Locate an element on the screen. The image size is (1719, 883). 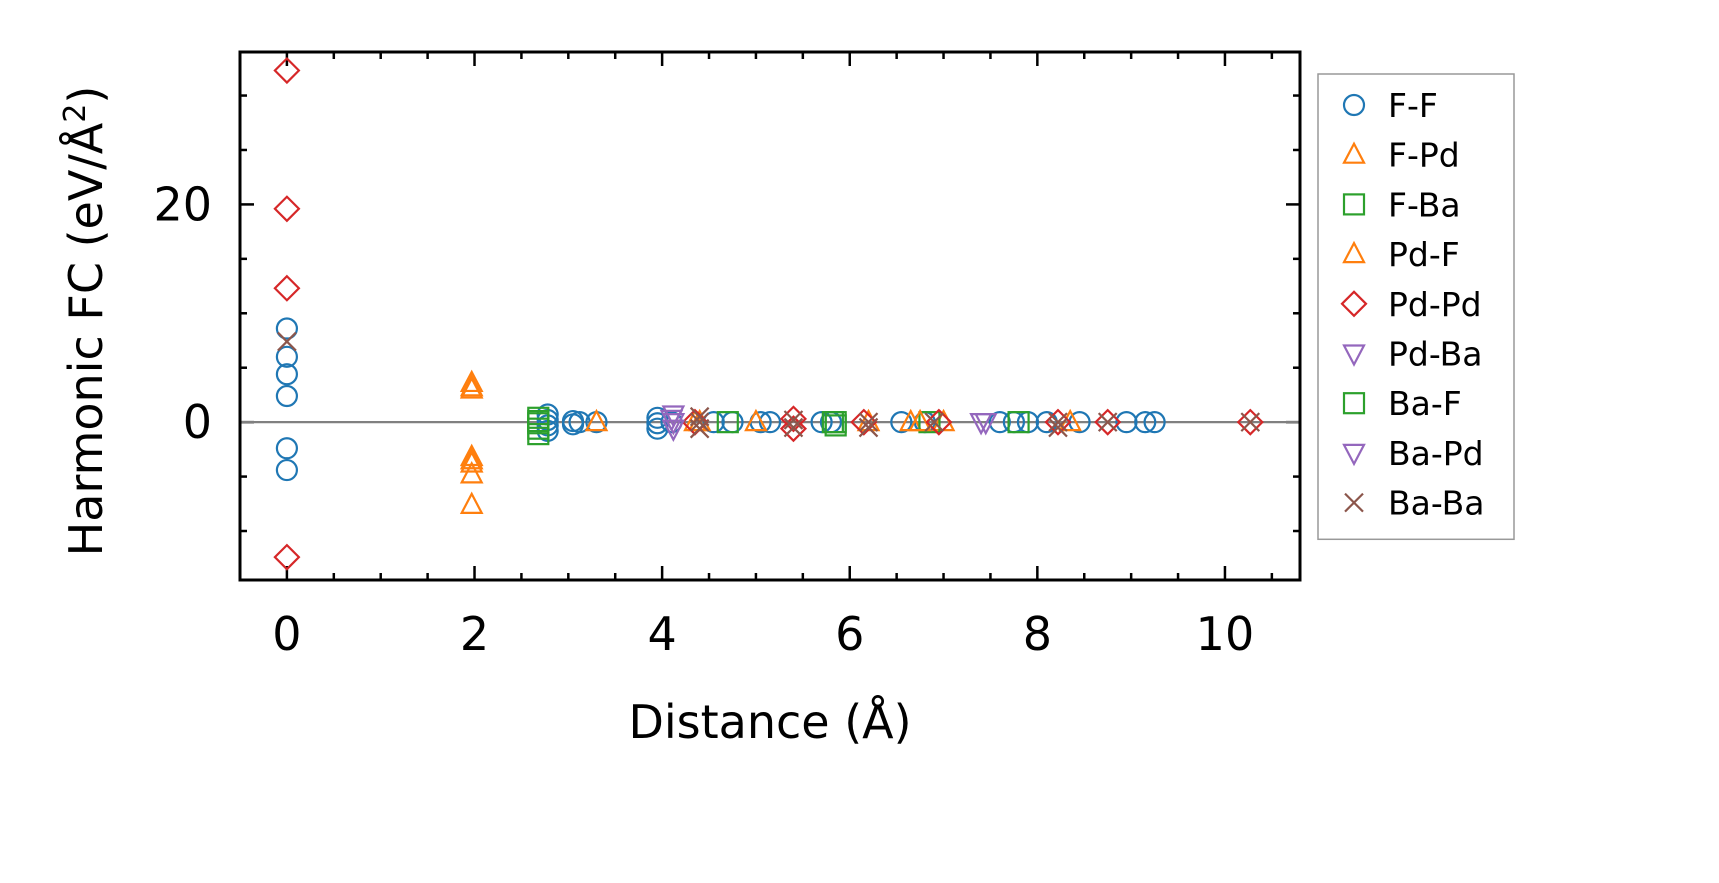
legend-items: F-F F-Pd F-Ba Pd-F Pd-Pd Pd-Ba Ba-F Ba-Pd Ba-Ba is located at coordinates (1412, 304).